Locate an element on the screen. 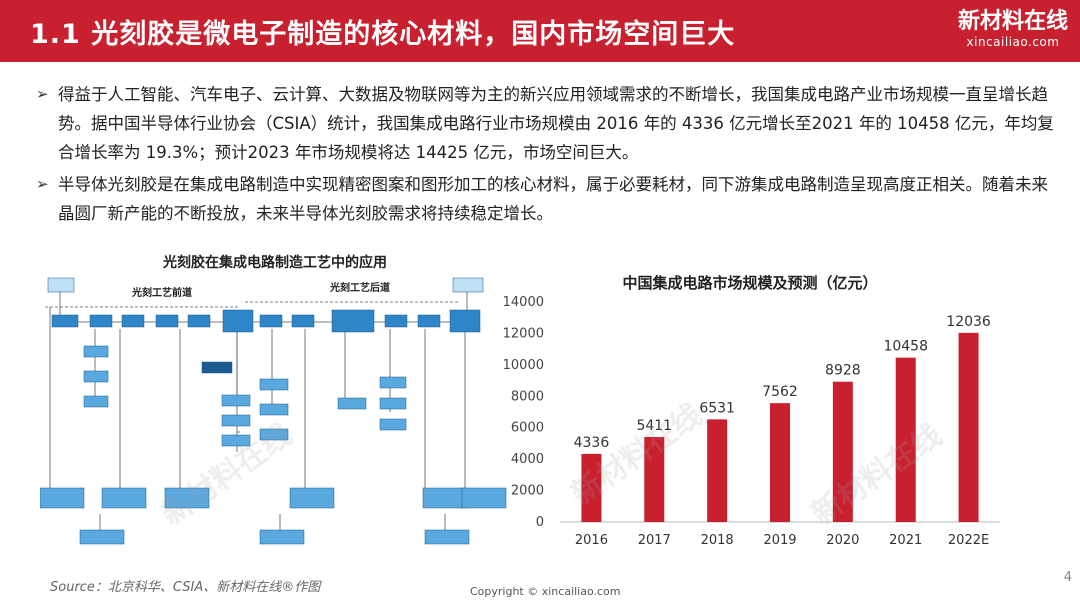  bar-value-label: 7562 is located at coordinates (780, 392).